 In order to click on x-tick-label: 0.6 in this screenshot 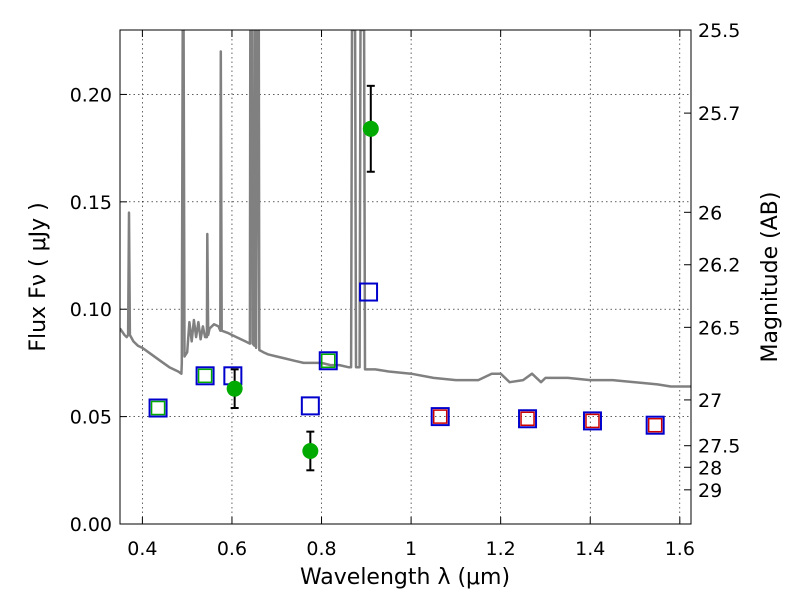, I will do `click(232, 549)`.